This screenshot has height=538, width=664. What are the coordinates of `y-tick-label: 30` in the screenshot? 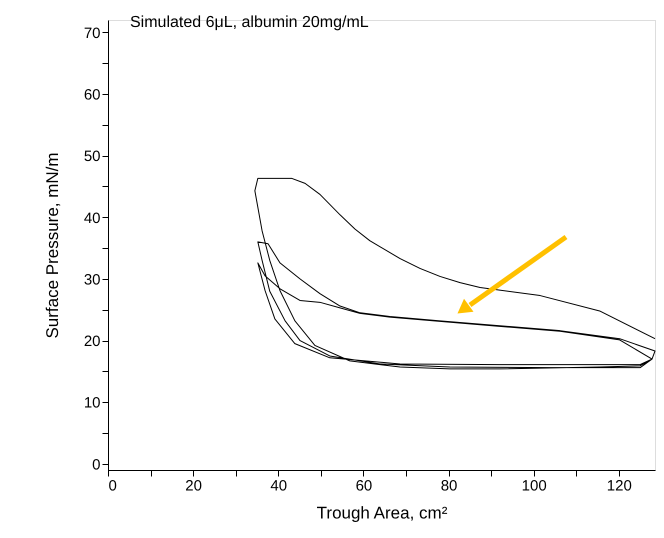 It's located at (92, 279).